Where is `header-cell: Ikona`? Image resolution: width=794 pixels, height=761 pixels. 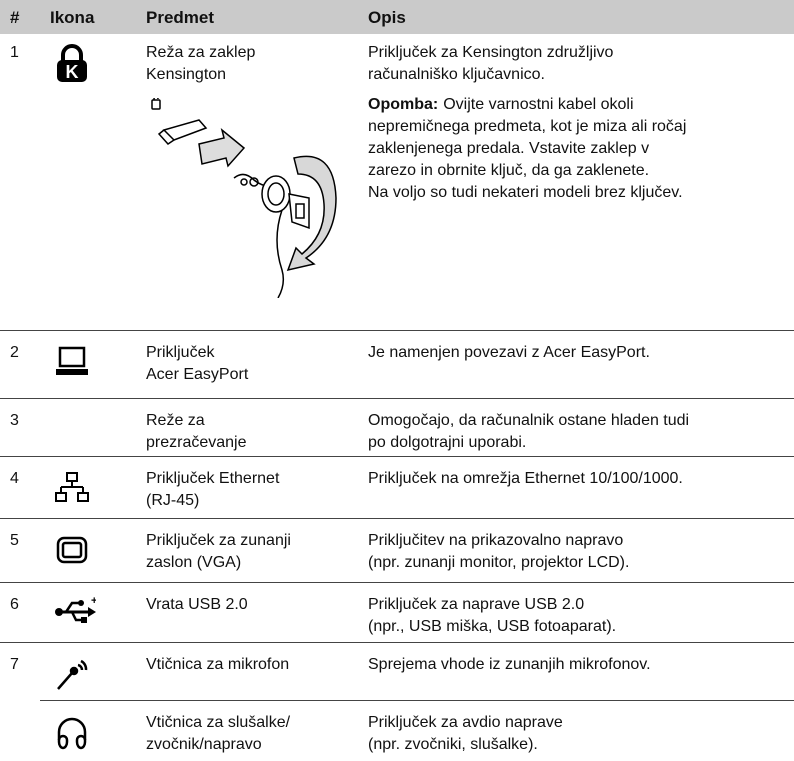
header-cell: Ikona is located at coordinates (72, 17).